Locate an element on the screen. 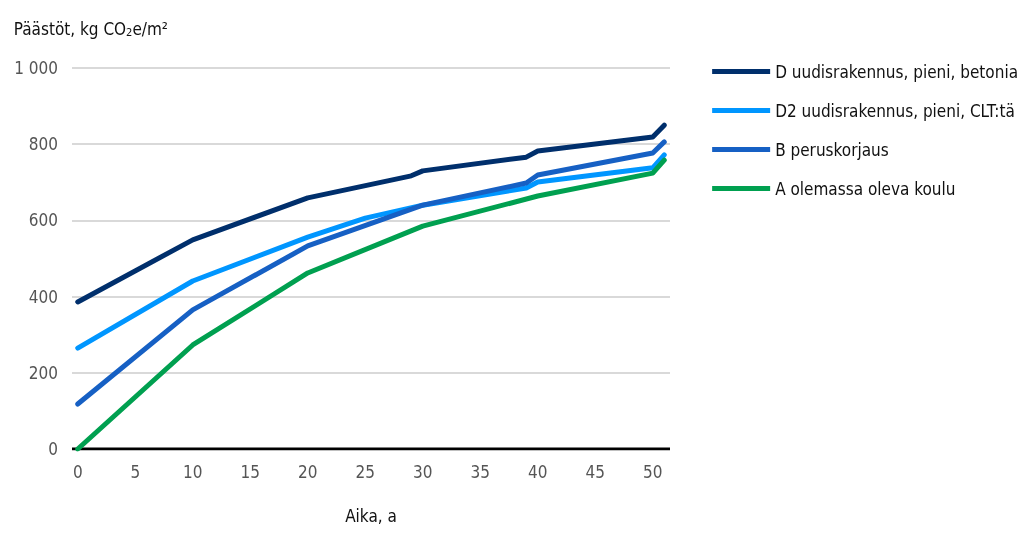 Image resolution: width=1031 pixels, height=546 pixels. x-axis-title: Aika, a is located at coordinates (371, 515).